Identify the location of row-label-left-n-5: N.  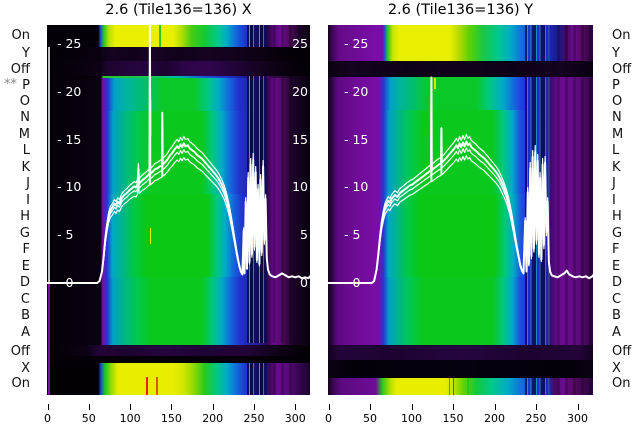
(25, 117).